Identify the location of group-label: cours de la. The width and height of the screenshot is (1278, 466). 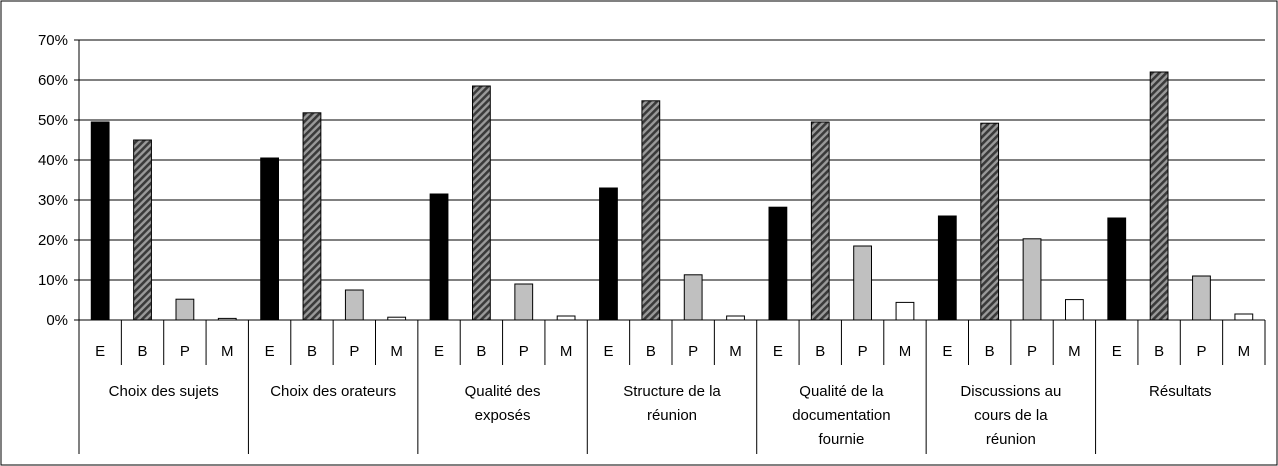
(1011, 415).